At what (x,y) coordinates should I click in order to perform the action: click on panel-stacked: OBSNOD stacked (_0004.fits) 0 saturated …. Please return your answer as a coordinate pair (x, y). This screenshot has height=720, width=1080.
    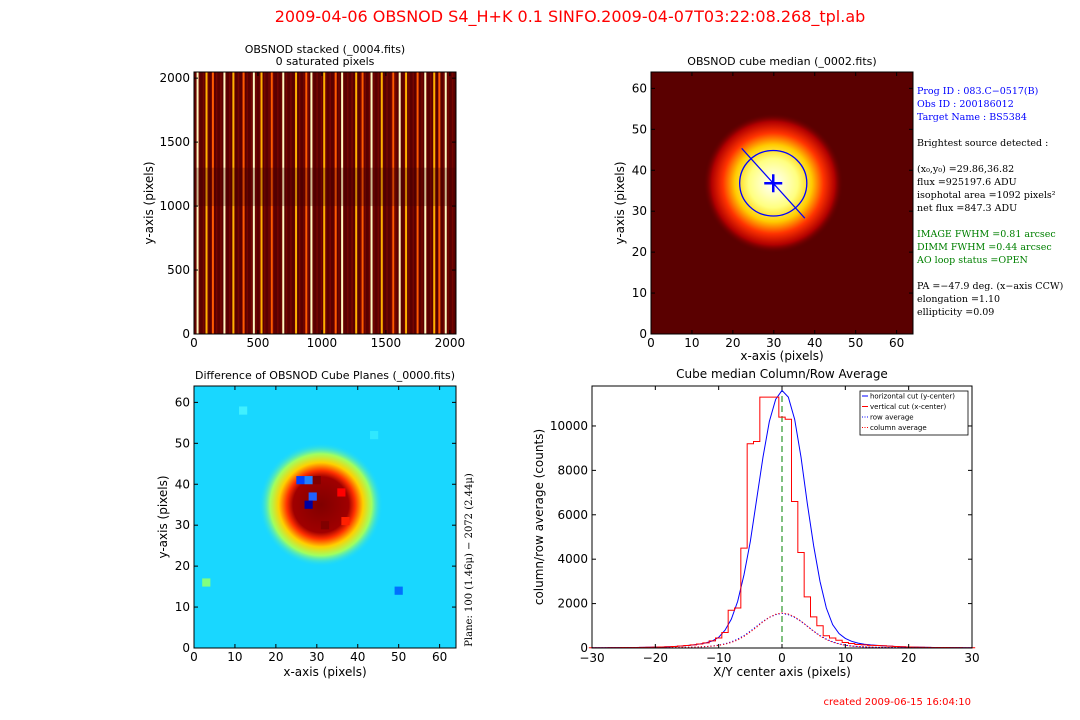
    Looking at the image, I should click on (303, 196).